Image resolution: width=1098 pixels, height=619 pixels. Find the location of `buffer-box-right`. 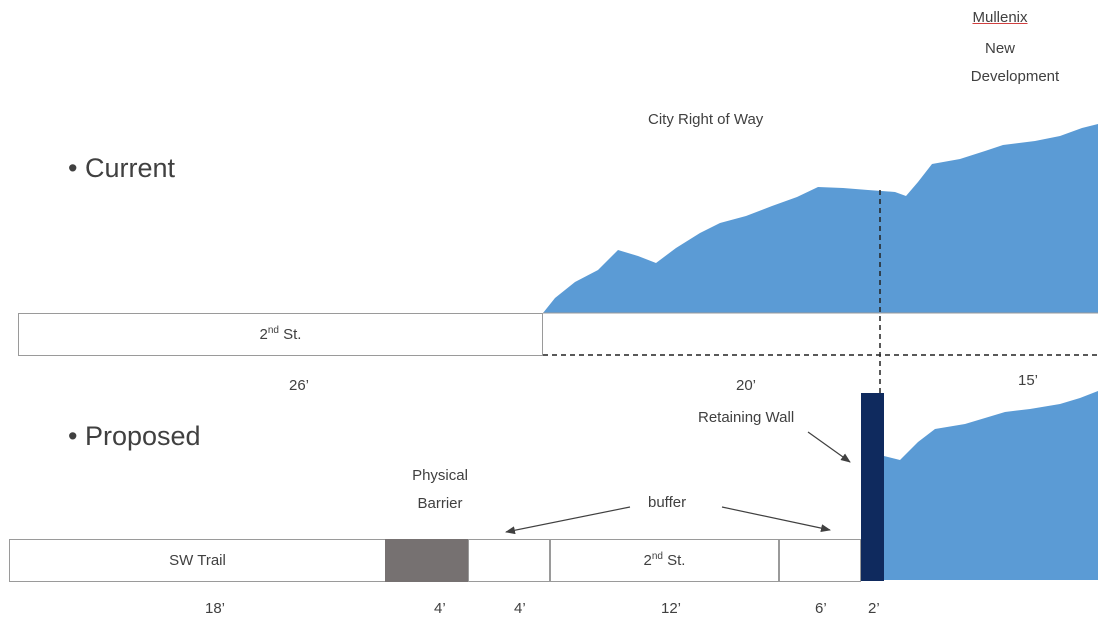

buffer-box-right is located at coordinates (820, 560).